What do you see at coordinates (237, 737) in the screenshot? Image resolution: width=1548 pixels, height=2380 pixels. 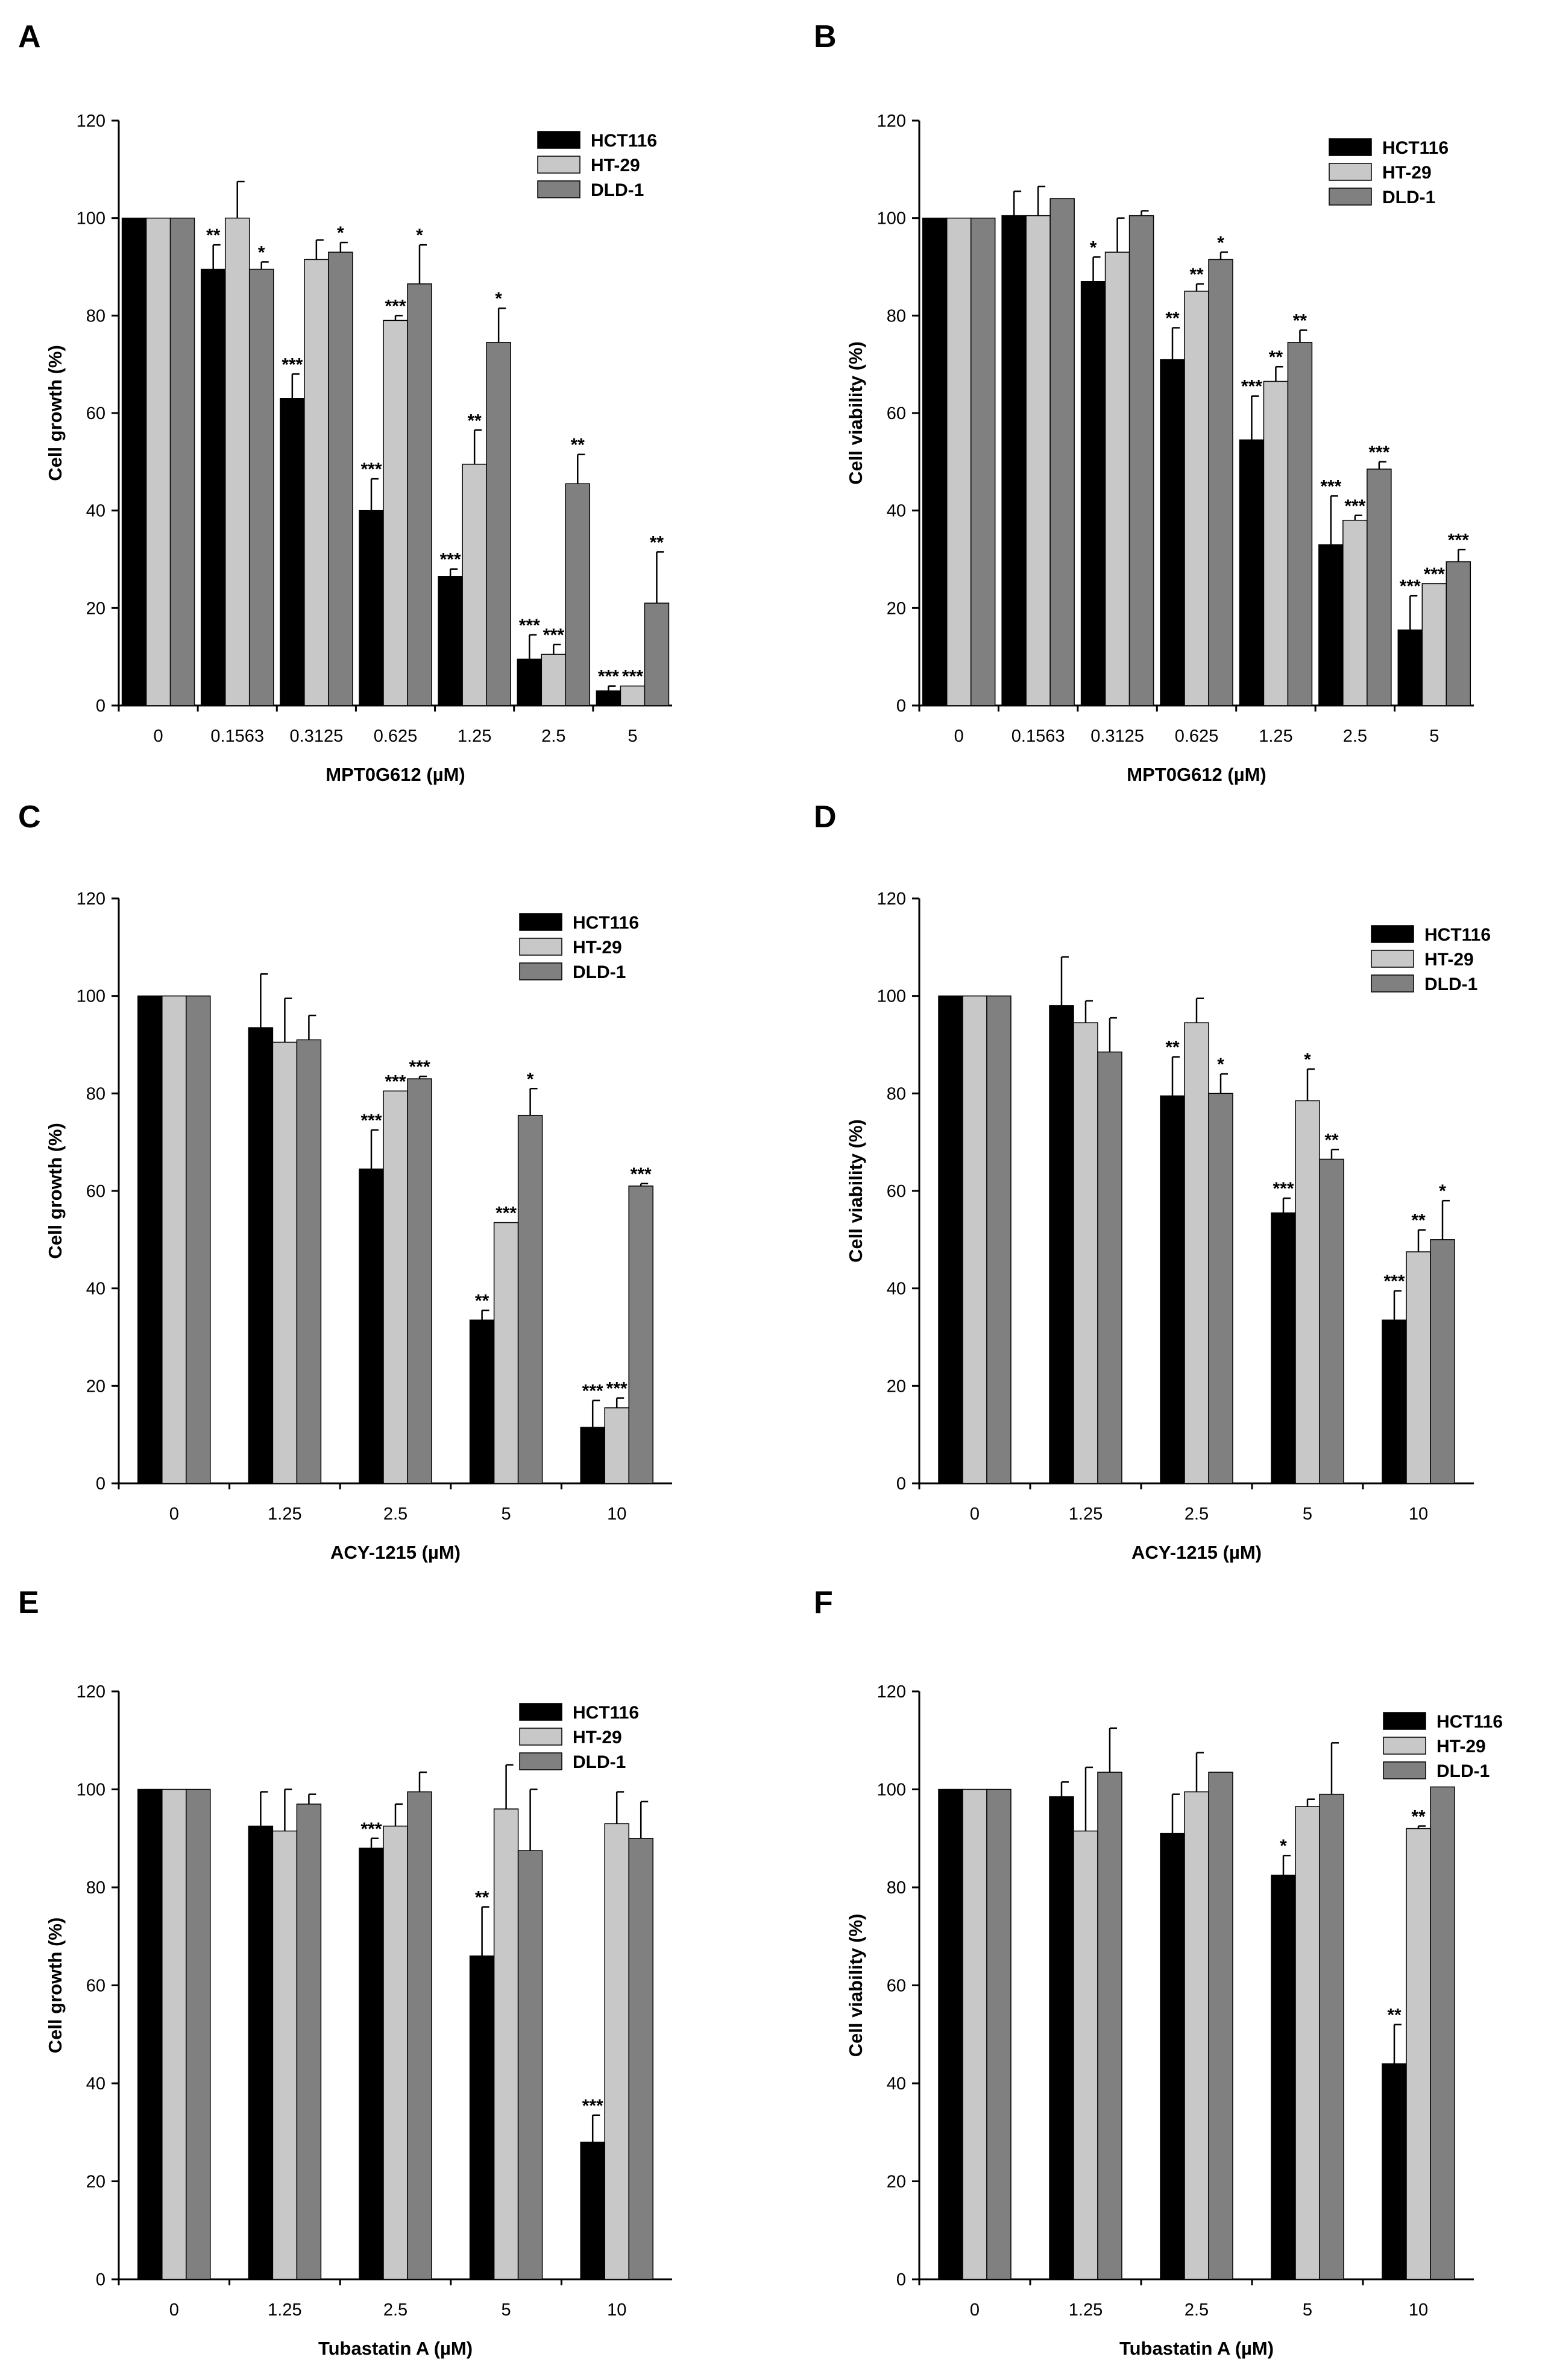 I see `x-tick-label: 0.1563` at bounding box center [237, 737].